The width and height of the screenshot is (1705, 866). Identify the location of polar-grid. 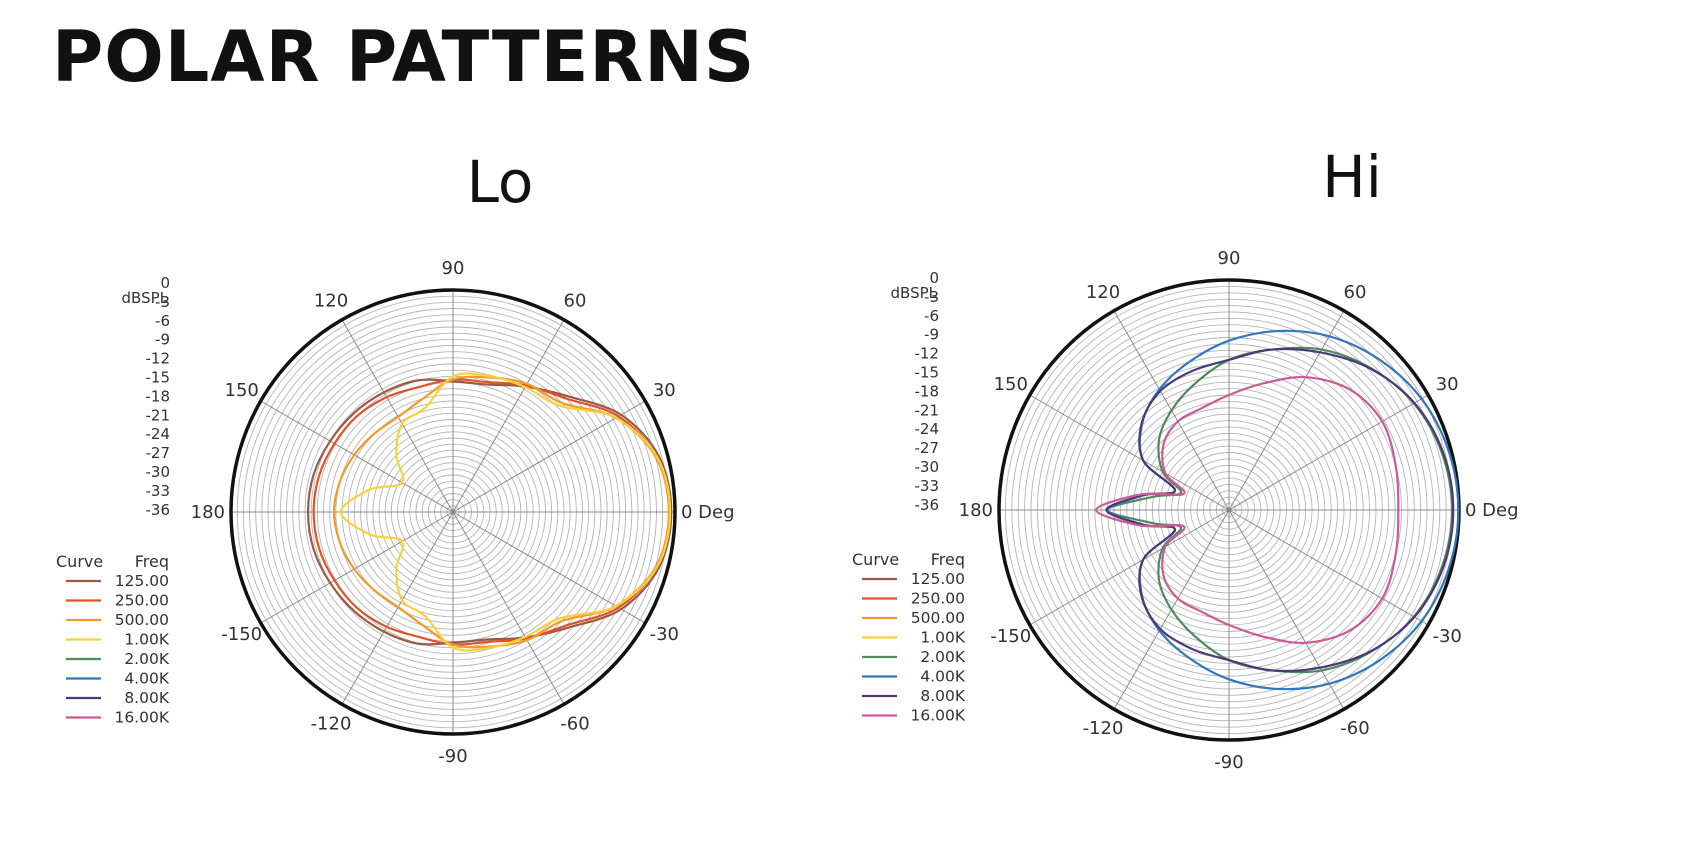
(1229, 510).